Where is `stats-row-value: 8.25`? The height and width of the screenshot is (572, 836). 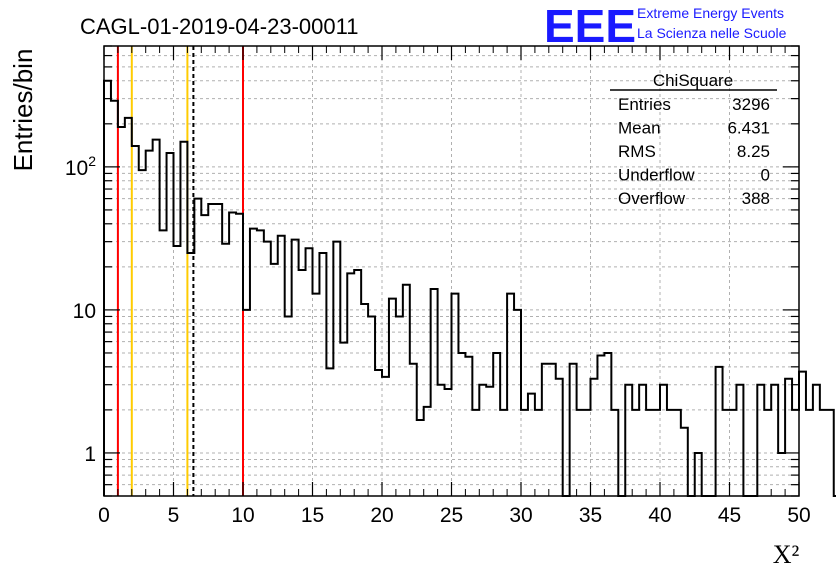 stats-row-value: 8.25 is located at coordinates (753, 151).